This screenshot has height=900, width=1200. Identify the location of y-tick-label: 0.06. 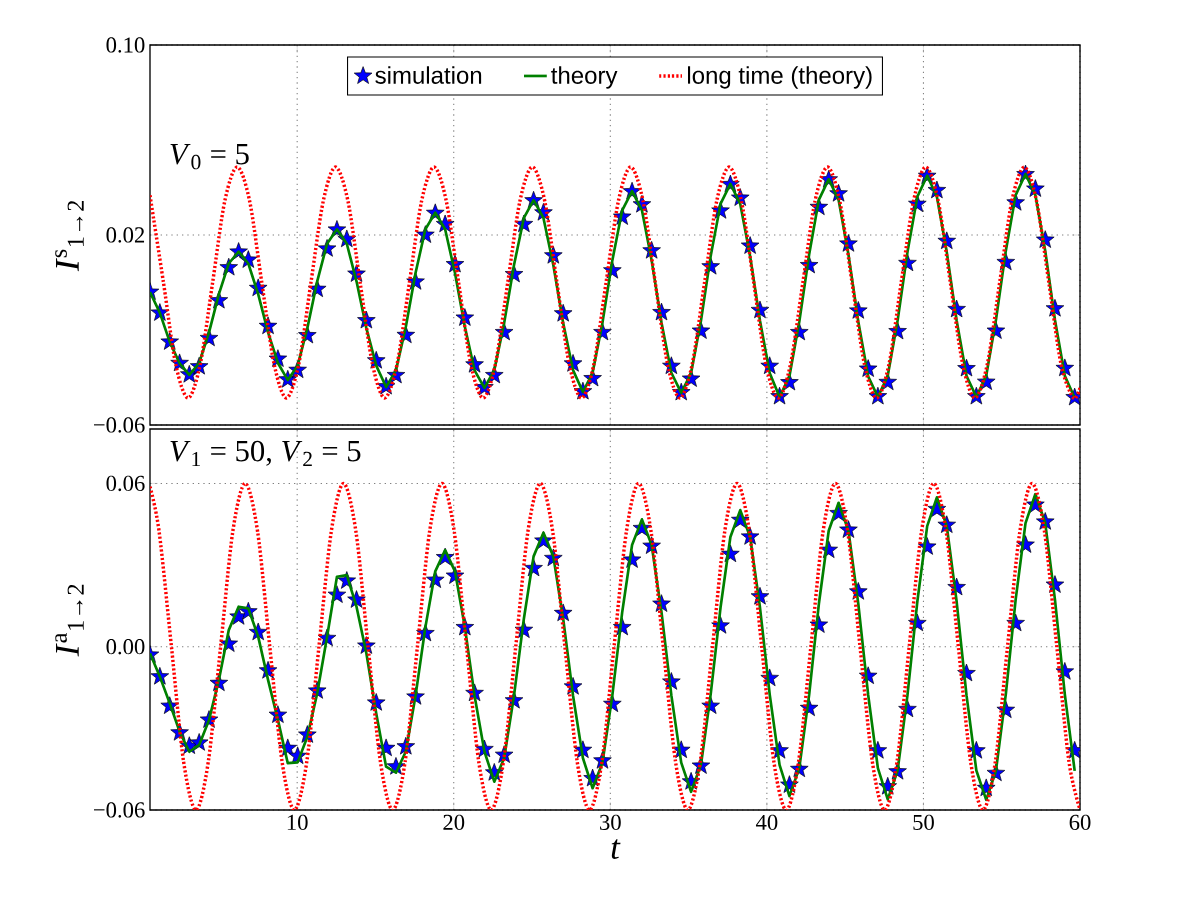
(125, 483).